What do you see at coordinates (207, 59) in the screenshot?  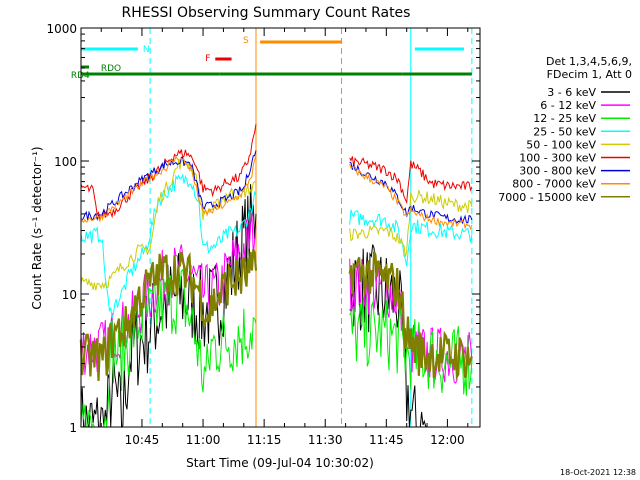 I see `flag-label-f: F` at bounding box center [207, 59].